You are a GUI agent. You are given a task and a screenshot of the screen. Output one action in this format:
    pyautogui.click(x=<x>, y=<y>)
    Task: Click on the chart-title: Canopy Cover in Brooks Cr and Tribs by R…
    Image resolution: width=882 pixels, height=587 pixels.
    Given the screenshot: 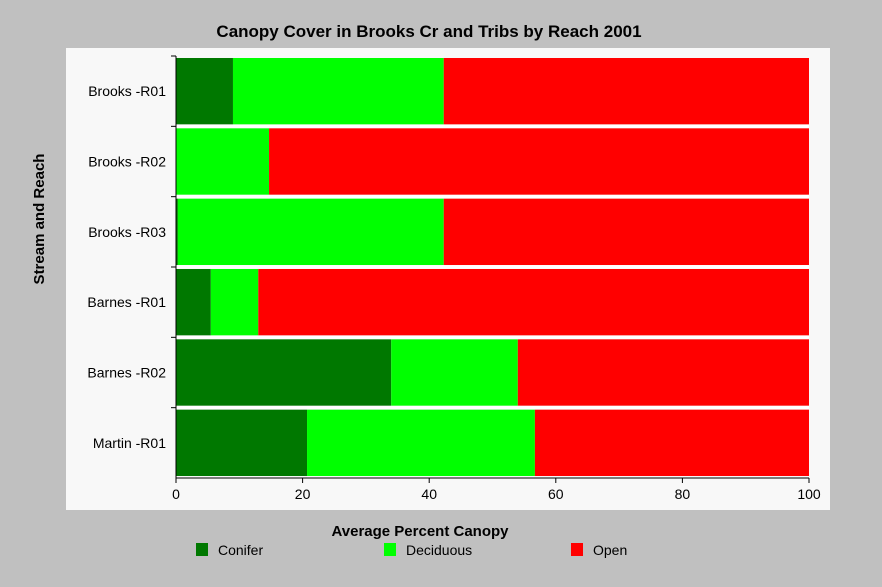 What is the action you would take?
    pyautogui.click(x=428, y=31)
    